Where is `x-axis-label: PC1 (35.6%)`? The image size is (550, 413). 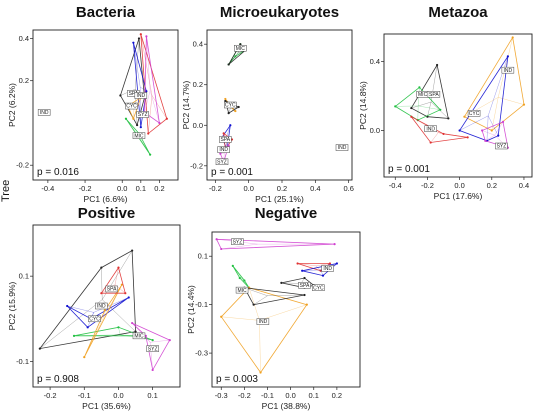 x-axis-label: PC1 (35.6%) is located at coordinates (106, 406).